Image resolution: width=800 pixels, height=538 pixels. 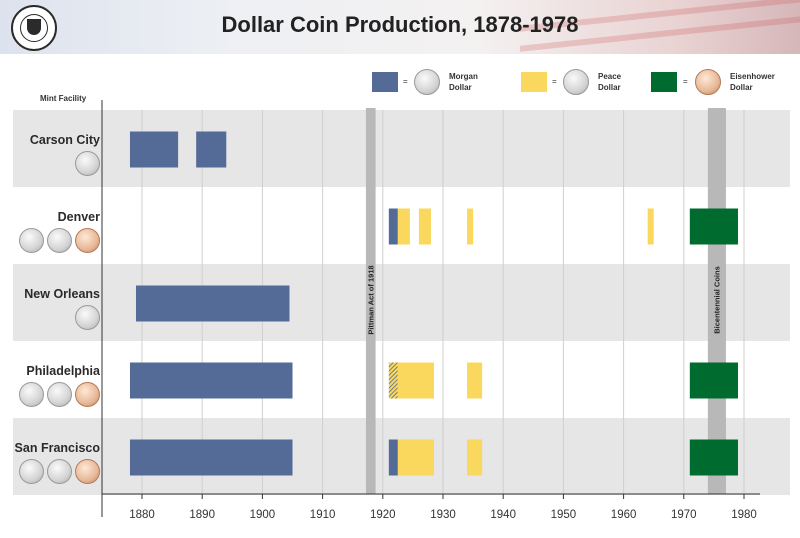 I want to click on x-tick-label: 1890, so click(x=202, y=515).